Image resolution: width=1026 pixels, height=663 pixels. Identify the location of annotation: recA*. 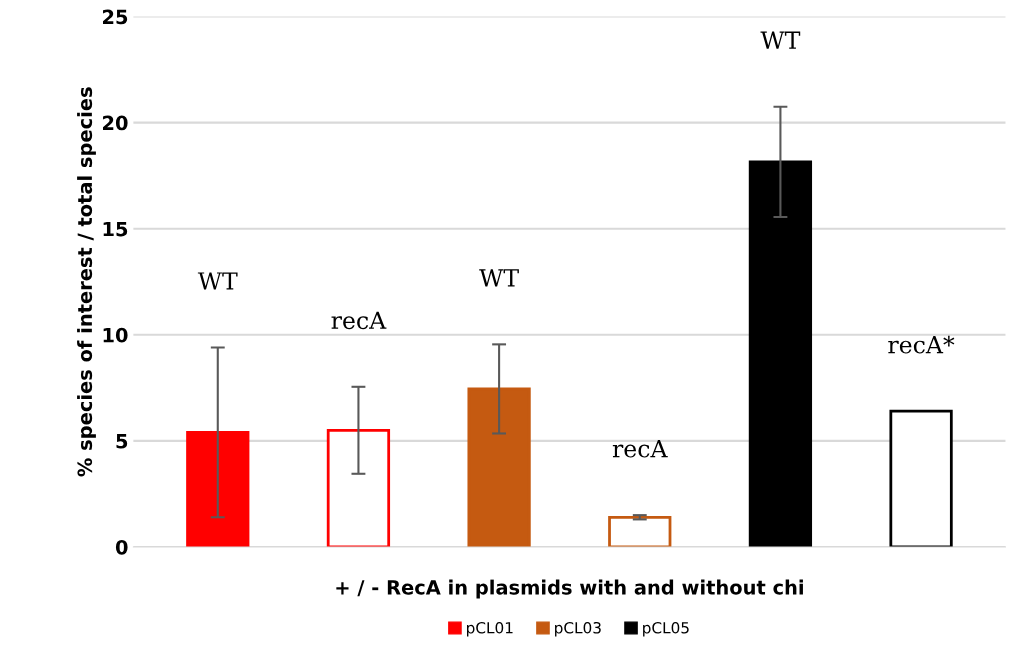
(921, 344).